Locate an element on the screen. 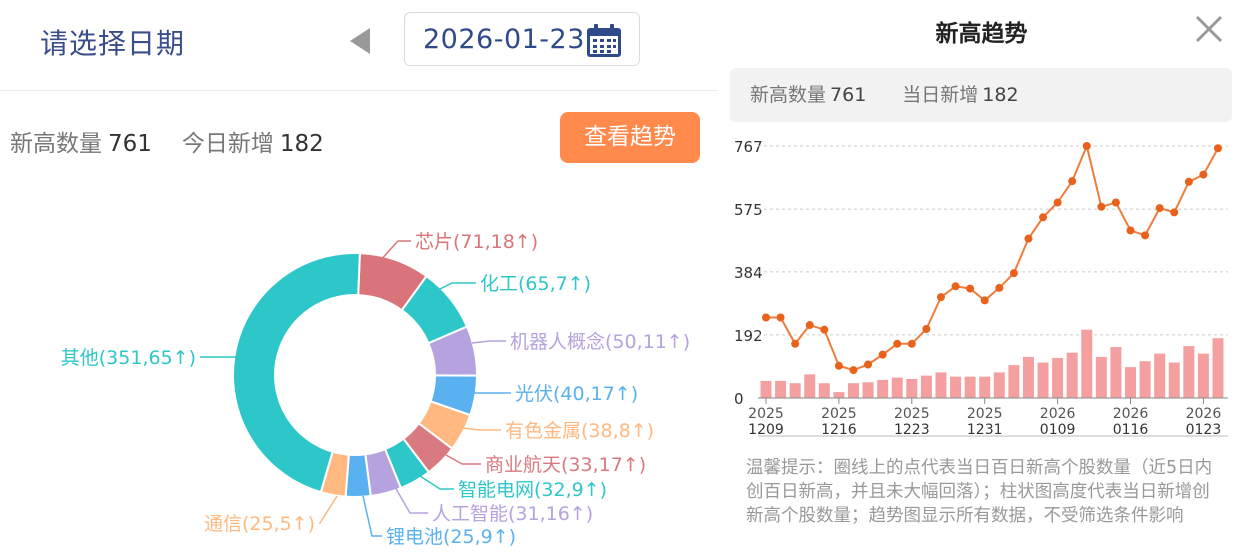 This screenshot has height=555, width=1245. donut-label: 化工(65,7↑) is located at coordinates (535, 284).